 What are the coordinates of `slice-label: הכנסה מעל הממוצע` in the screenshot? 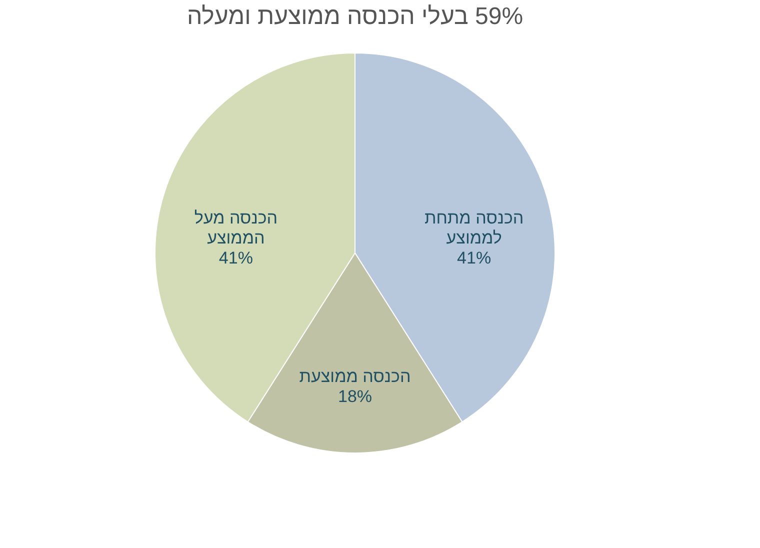 It's located at (236, 228).